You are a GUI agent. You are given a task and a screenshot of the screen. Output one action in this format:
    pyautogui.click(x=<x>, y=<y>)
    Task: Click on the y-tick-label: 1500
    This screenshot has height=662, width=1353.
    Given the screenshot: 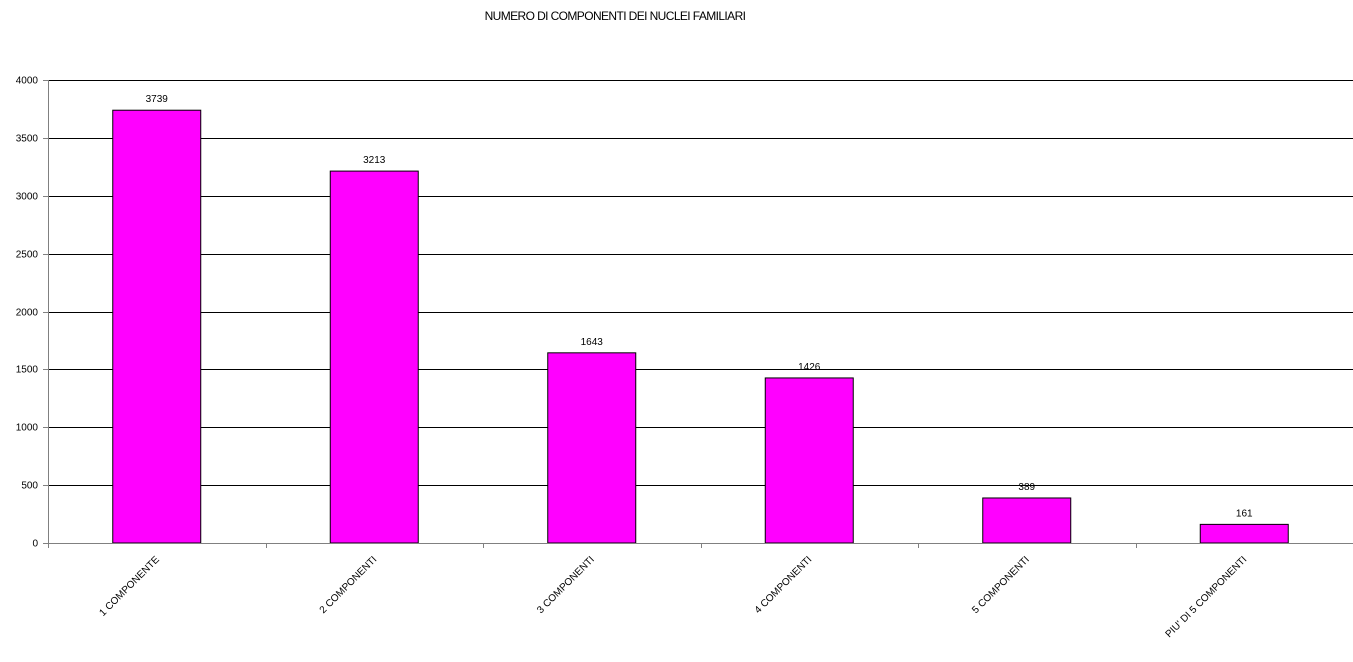 What is the action you would take?
    pyautogui.click(x=27, y=370)
    